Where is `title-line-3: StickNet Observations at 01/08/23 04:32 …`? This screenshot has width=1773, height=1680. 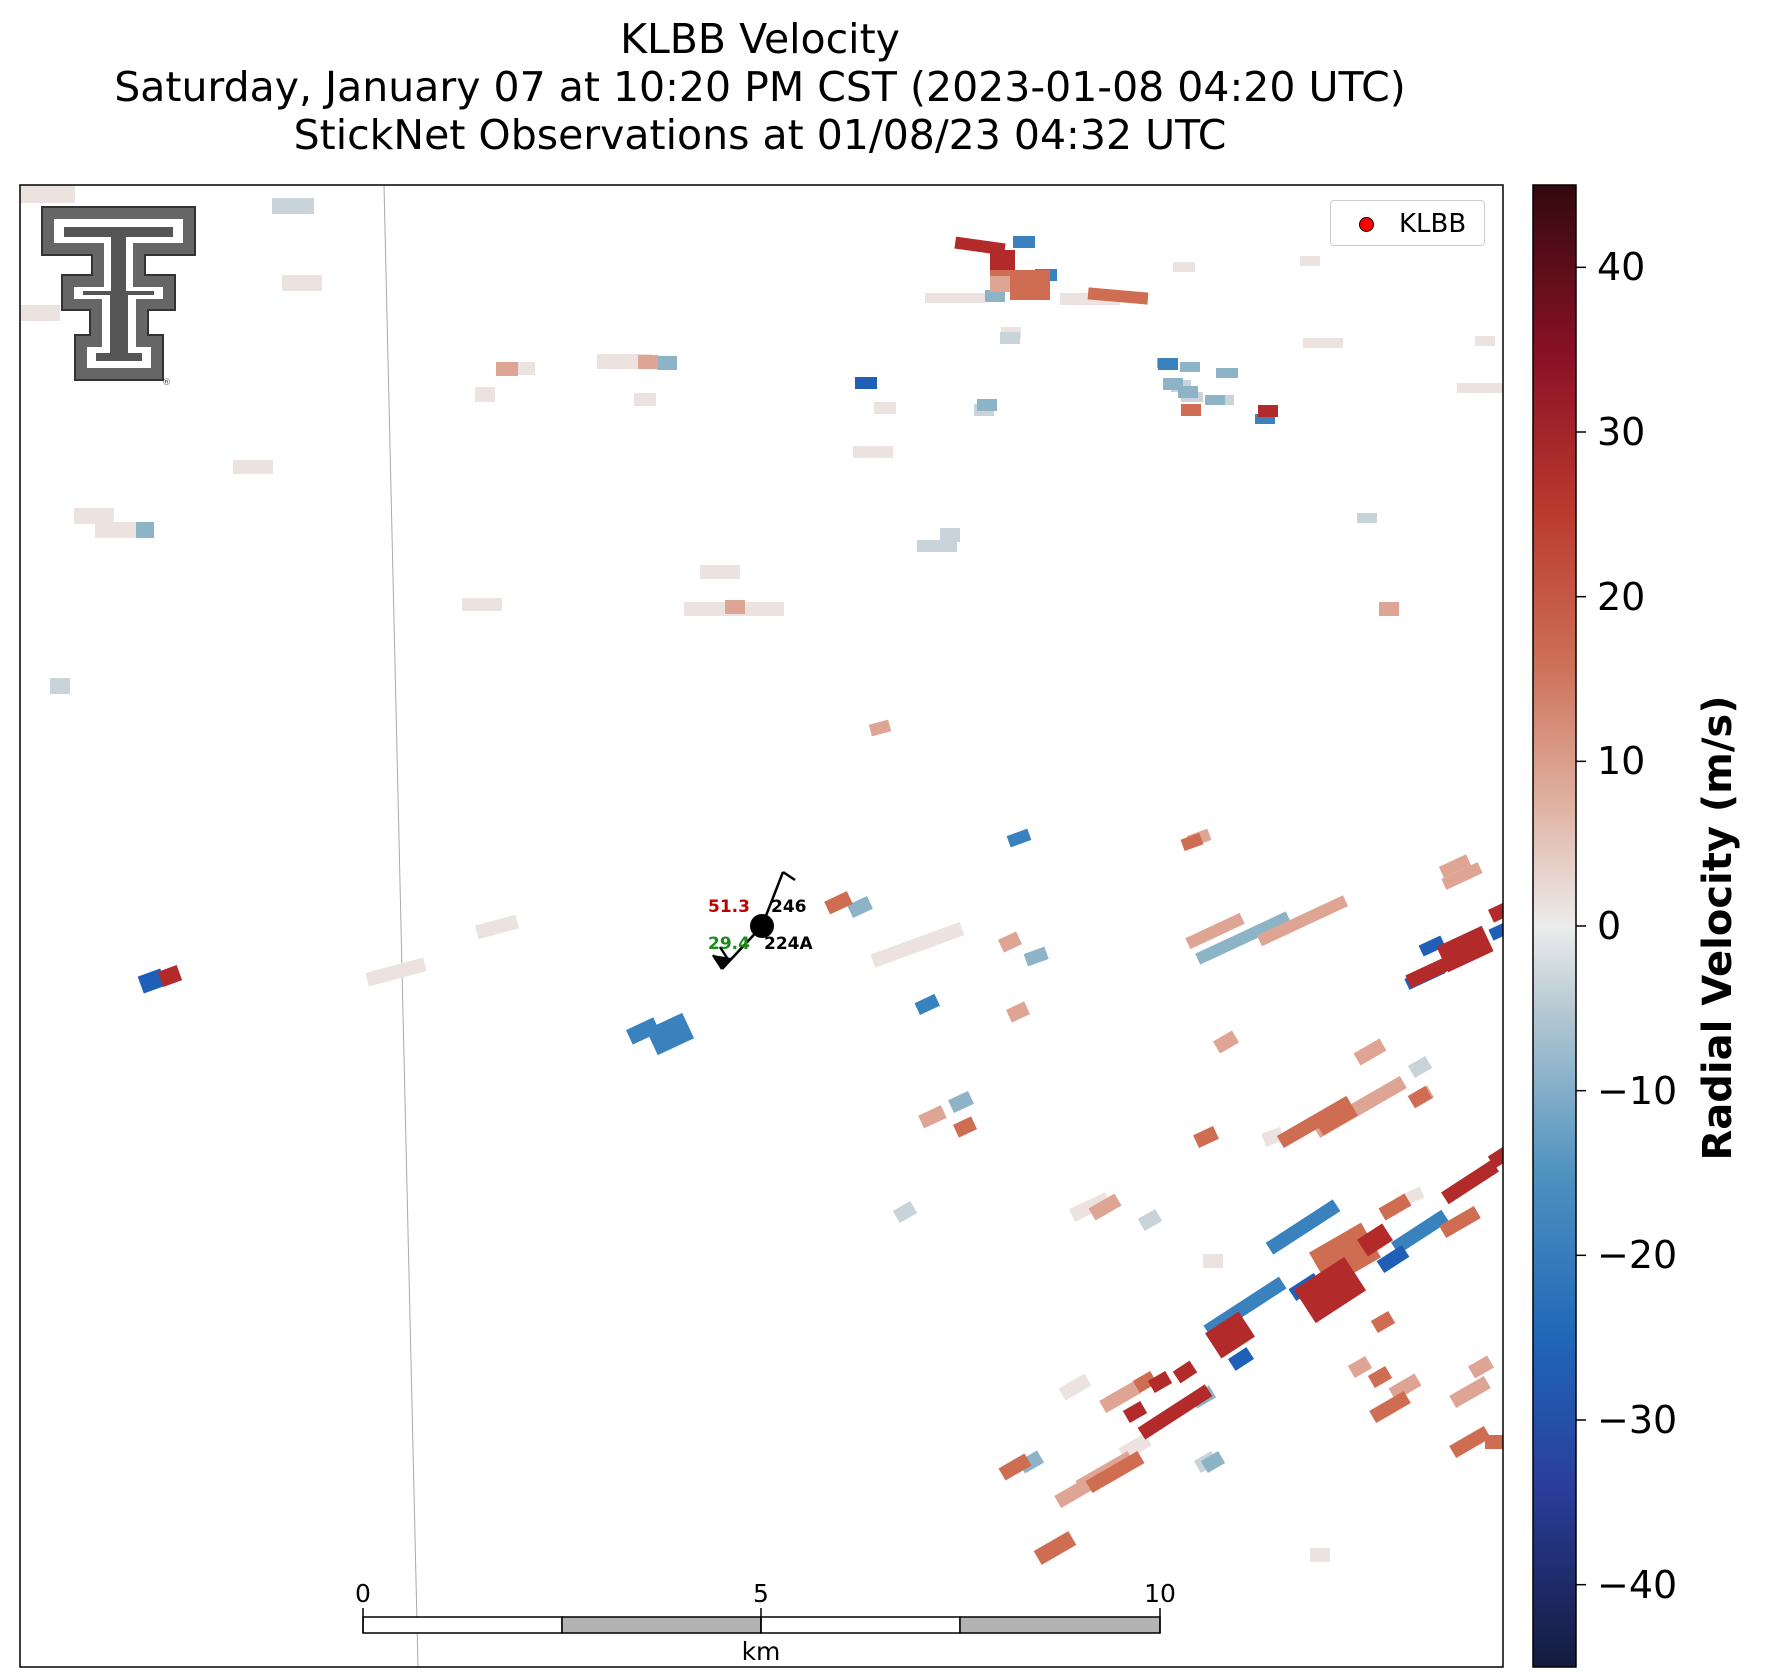 title-line-3: StickNet Observations at 01/08/23 04:32 … is located at coordinates (760, 135).